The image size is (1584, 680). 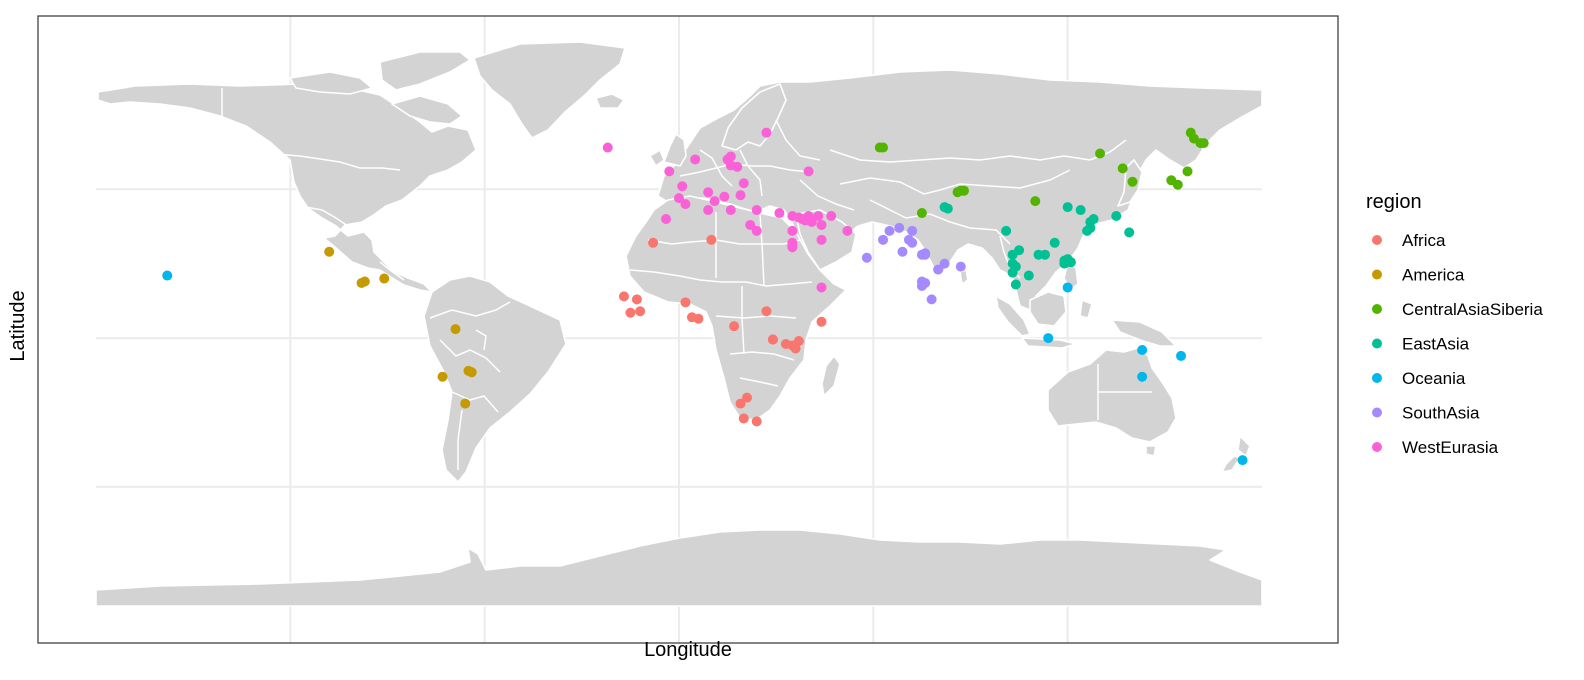 I want to click on land-sri-lanka, so click(x=964, y=277).